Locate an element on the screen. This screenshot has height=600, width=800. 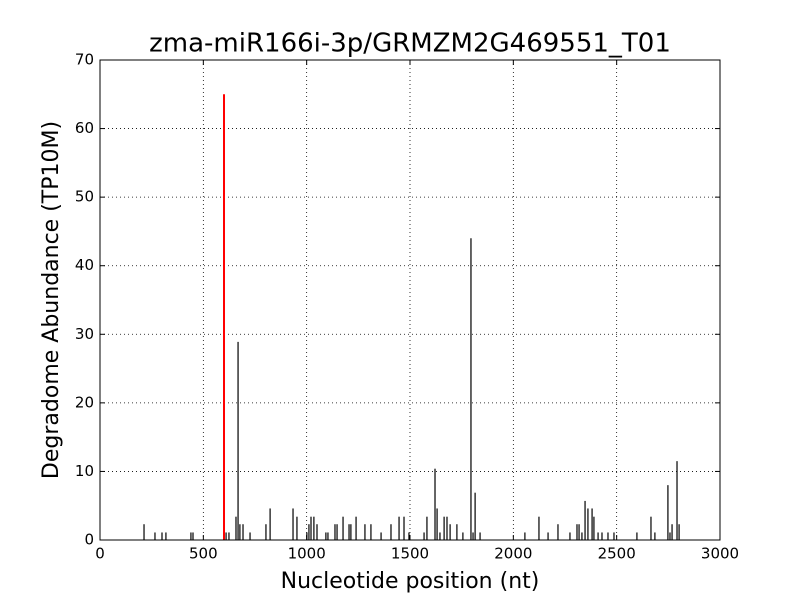
y-axis-label: Degradome Abundance (TP10M) is located at coordinates (51, 300).